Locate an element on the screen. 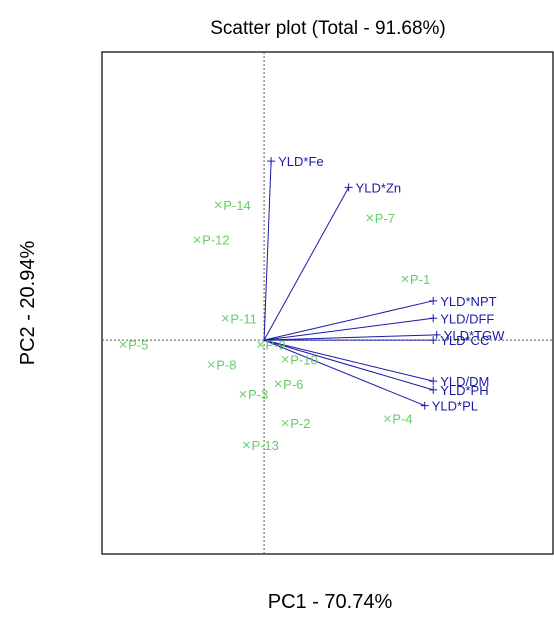 Image resolution: width=554 pixels, height=635 pixels. point-label-p-4: P-4 is located at coordinates (402, 419).